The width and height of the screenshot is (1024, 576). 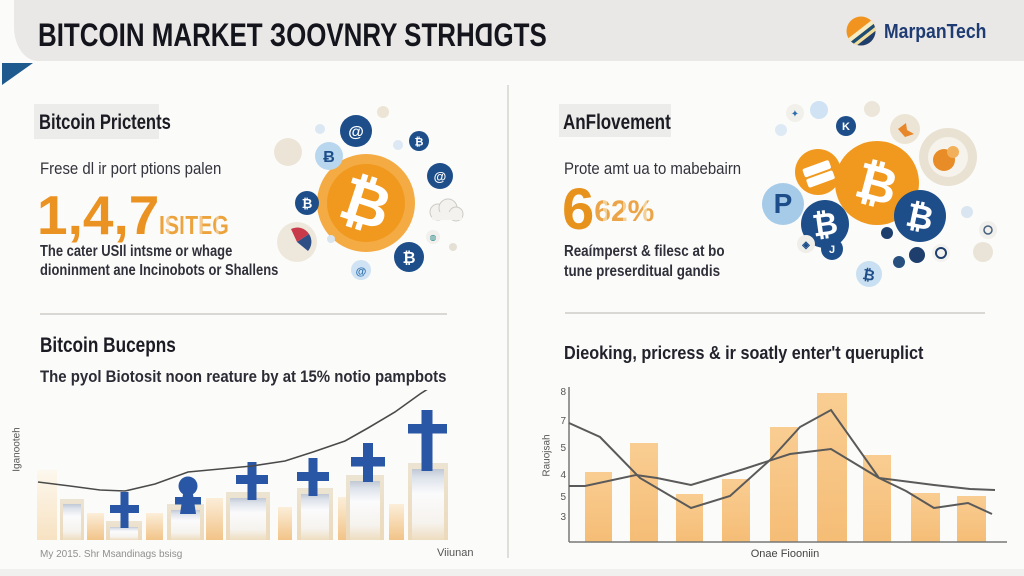 What do you see at coordinates (783, 203) in the screenshot?
I see `svg-text: P` at bounding box center [783, 203].